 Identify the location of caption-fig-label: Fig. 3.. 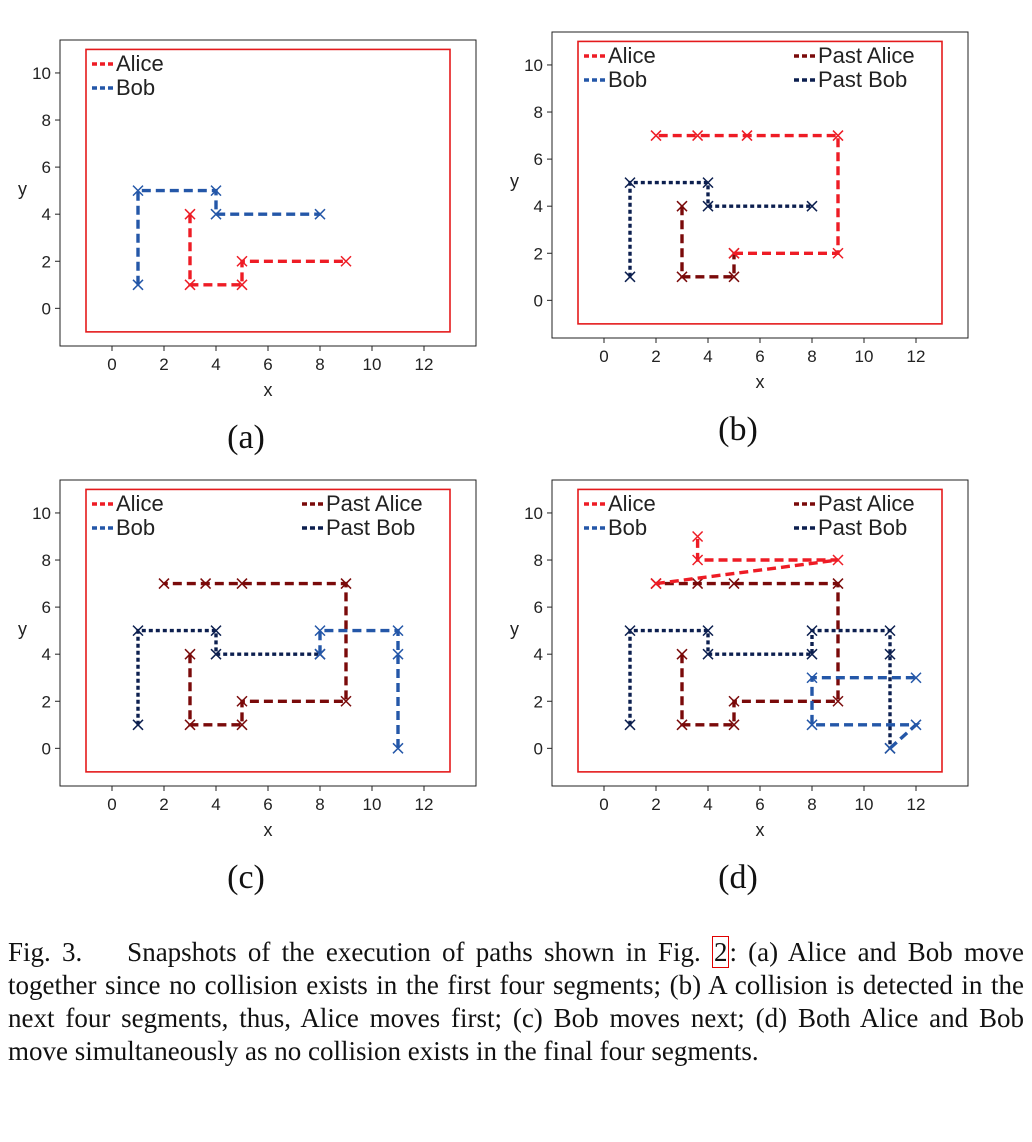
(45, 952).